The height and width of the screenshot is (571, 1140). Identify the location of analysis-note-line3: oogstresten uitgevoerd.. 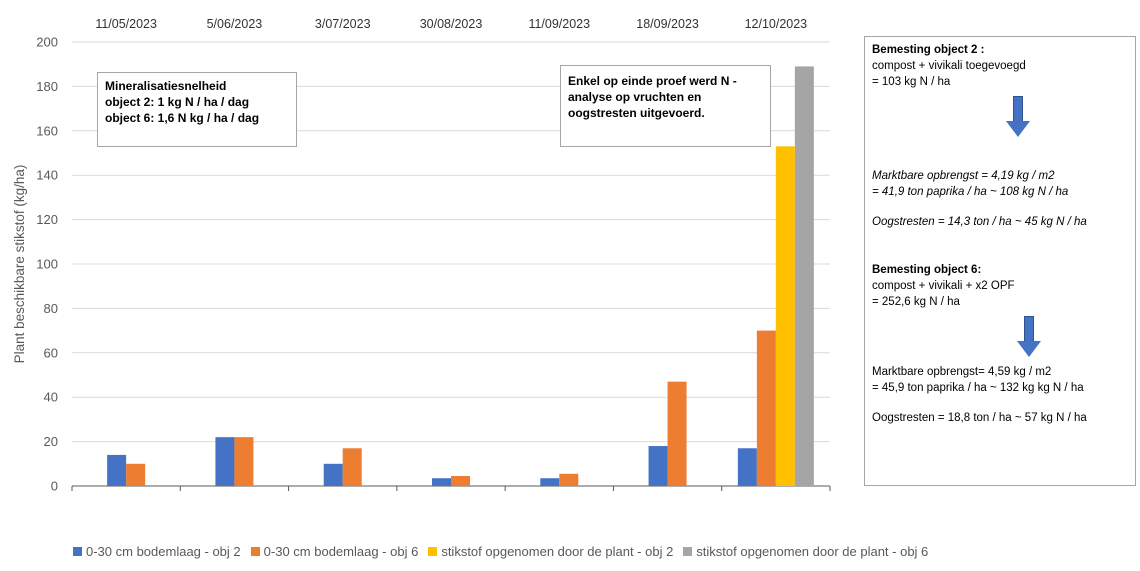
(636, 113).